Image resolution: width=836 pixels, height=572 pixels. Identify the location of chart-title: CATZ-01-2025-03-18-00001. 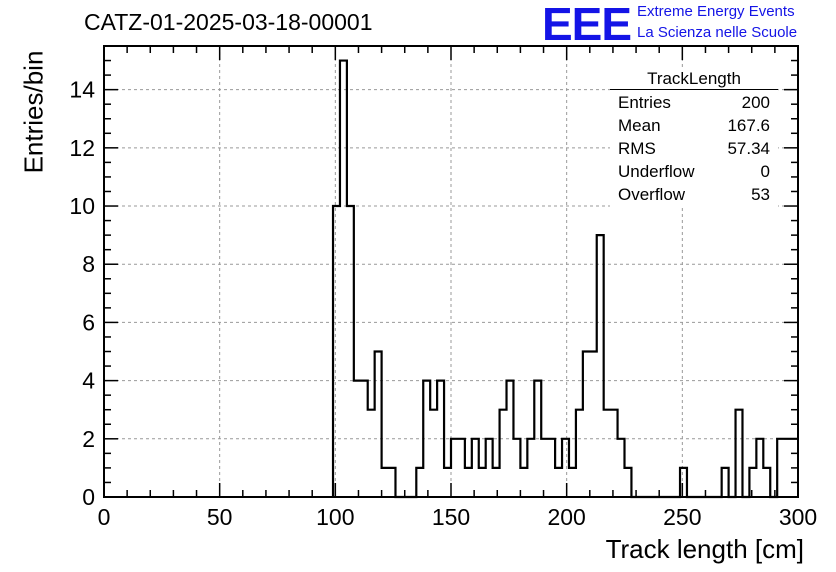
(228, 22).